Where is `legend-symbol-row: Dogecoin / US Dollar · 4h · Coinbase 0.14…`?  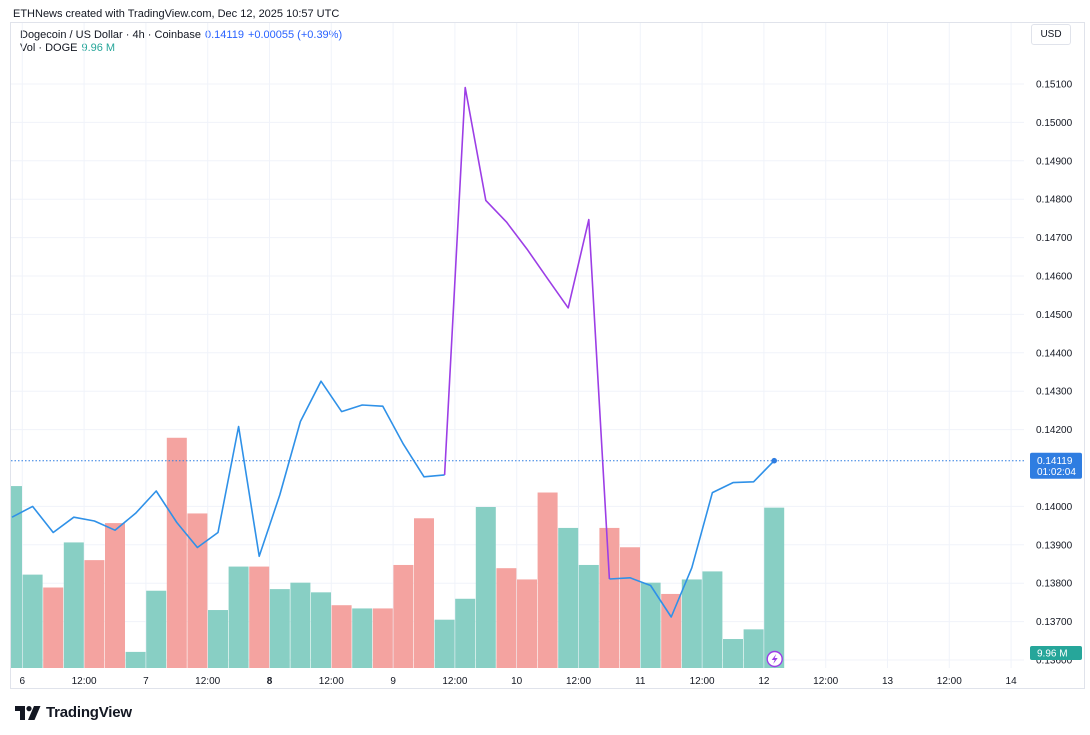 legend-symbol-row: Dogecoin / US Dollar · 4h · Coinbase 0.14… is located at coordinates (181, 35).